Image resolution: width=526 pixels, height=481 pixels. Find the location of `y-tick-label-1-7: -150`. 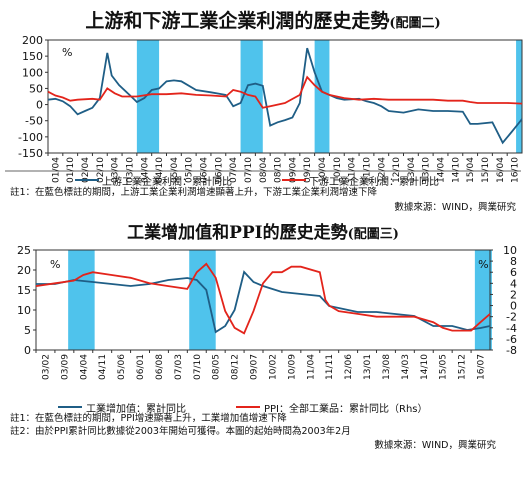

y-tick-label-1-7: -150 is located at coordinates (30, 153).